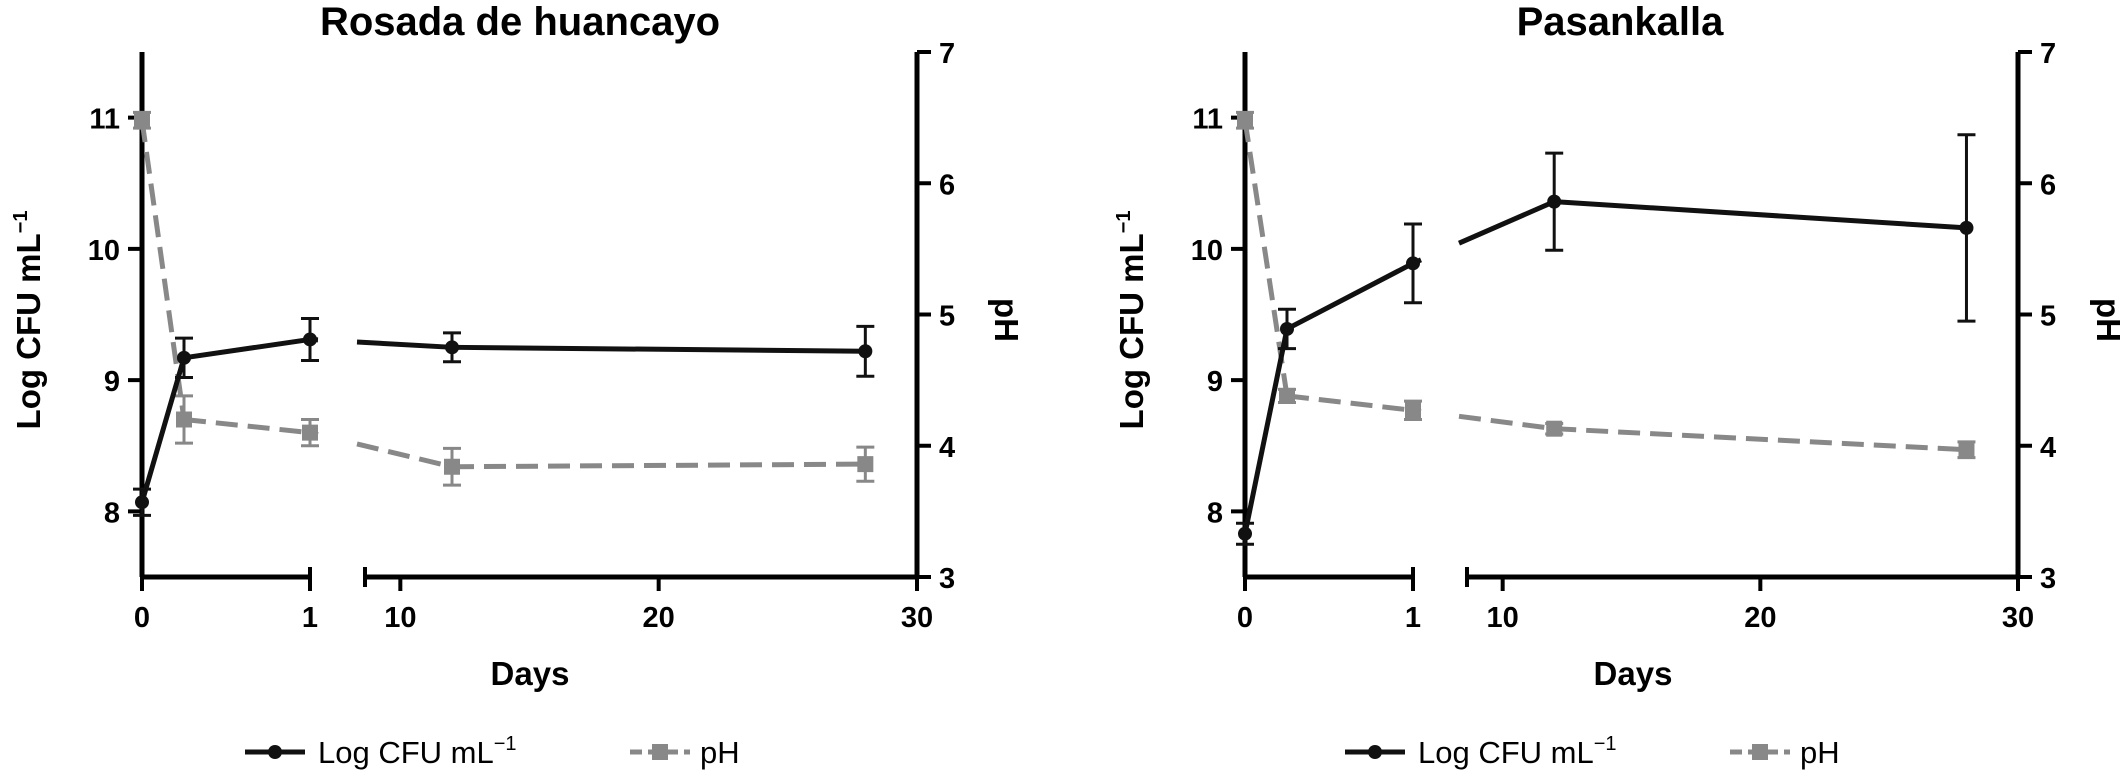  Describe the element at coordinates (520, 22) in the screenshot. I see `chart-title: Rosada de huancayo` at that location.